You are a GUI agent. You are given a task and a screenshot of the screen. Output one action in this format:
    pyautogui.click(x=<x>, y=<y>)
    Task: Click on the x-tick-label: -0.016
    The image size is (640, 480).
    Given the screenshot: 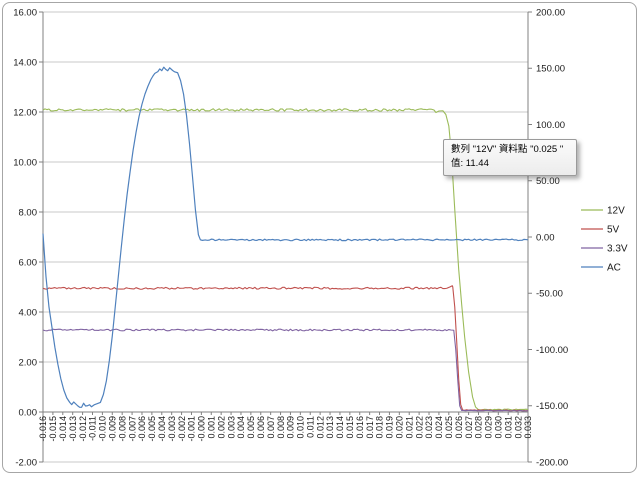 What is the action you would take?
    pyautogui.click(x=43, y=429)
    